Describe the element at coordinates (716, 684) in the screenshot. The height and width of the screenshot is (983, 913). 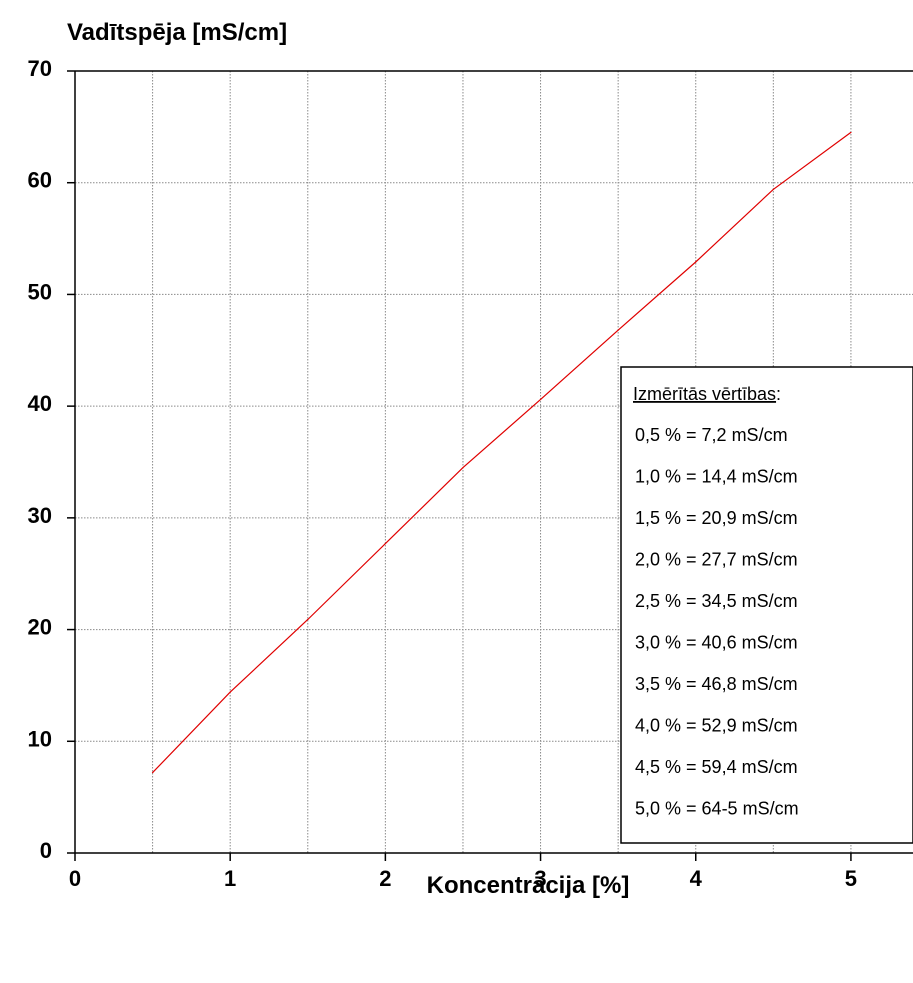
I see `legend-entry: 3,5 % = 46,8 mS/cm` at that location.